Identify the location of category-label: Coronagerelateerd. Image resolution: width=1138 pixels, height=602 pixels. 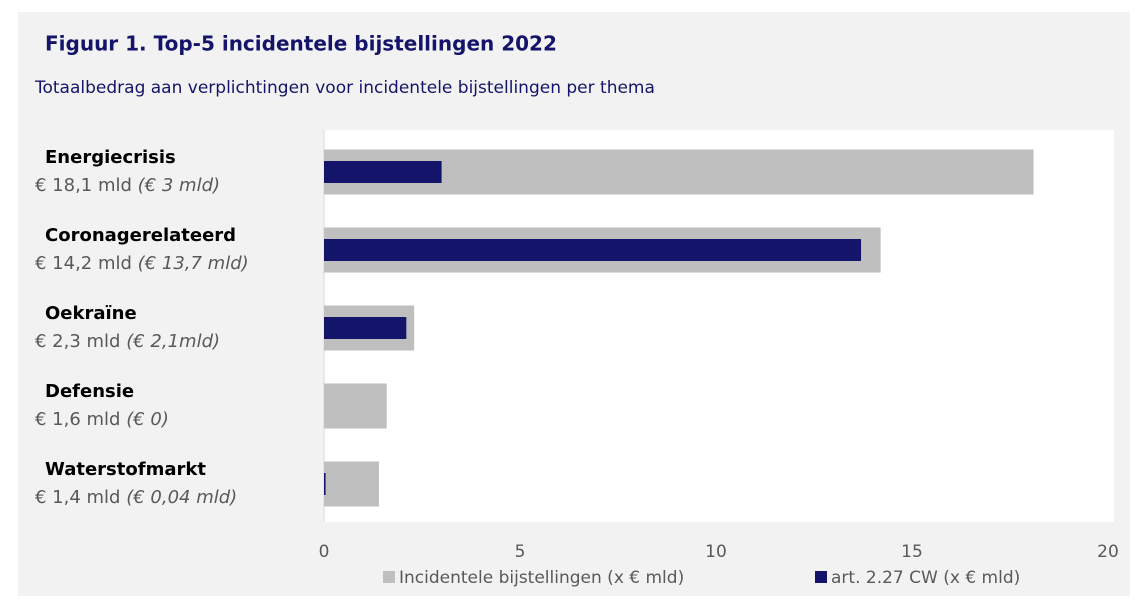
(140, 235).